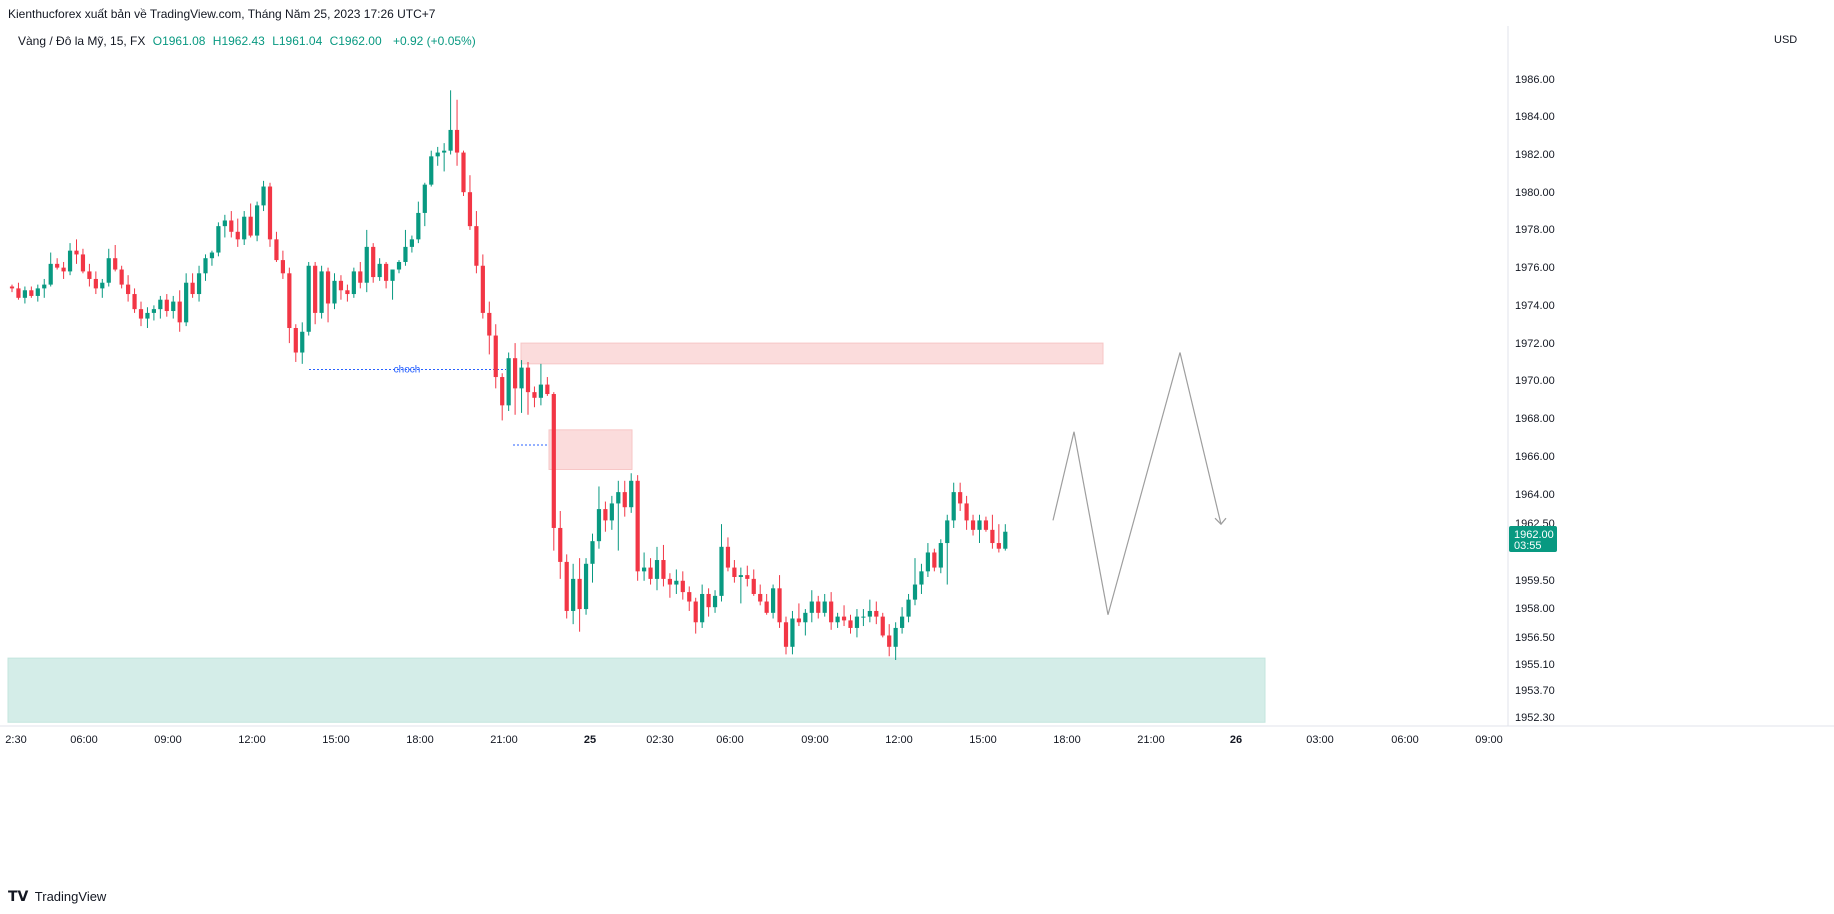 This screenshot has height=914, width=1834. Describe the element at coordinates (179, 41) in the screenshot. I see `open-value: O1961.08` at that location.